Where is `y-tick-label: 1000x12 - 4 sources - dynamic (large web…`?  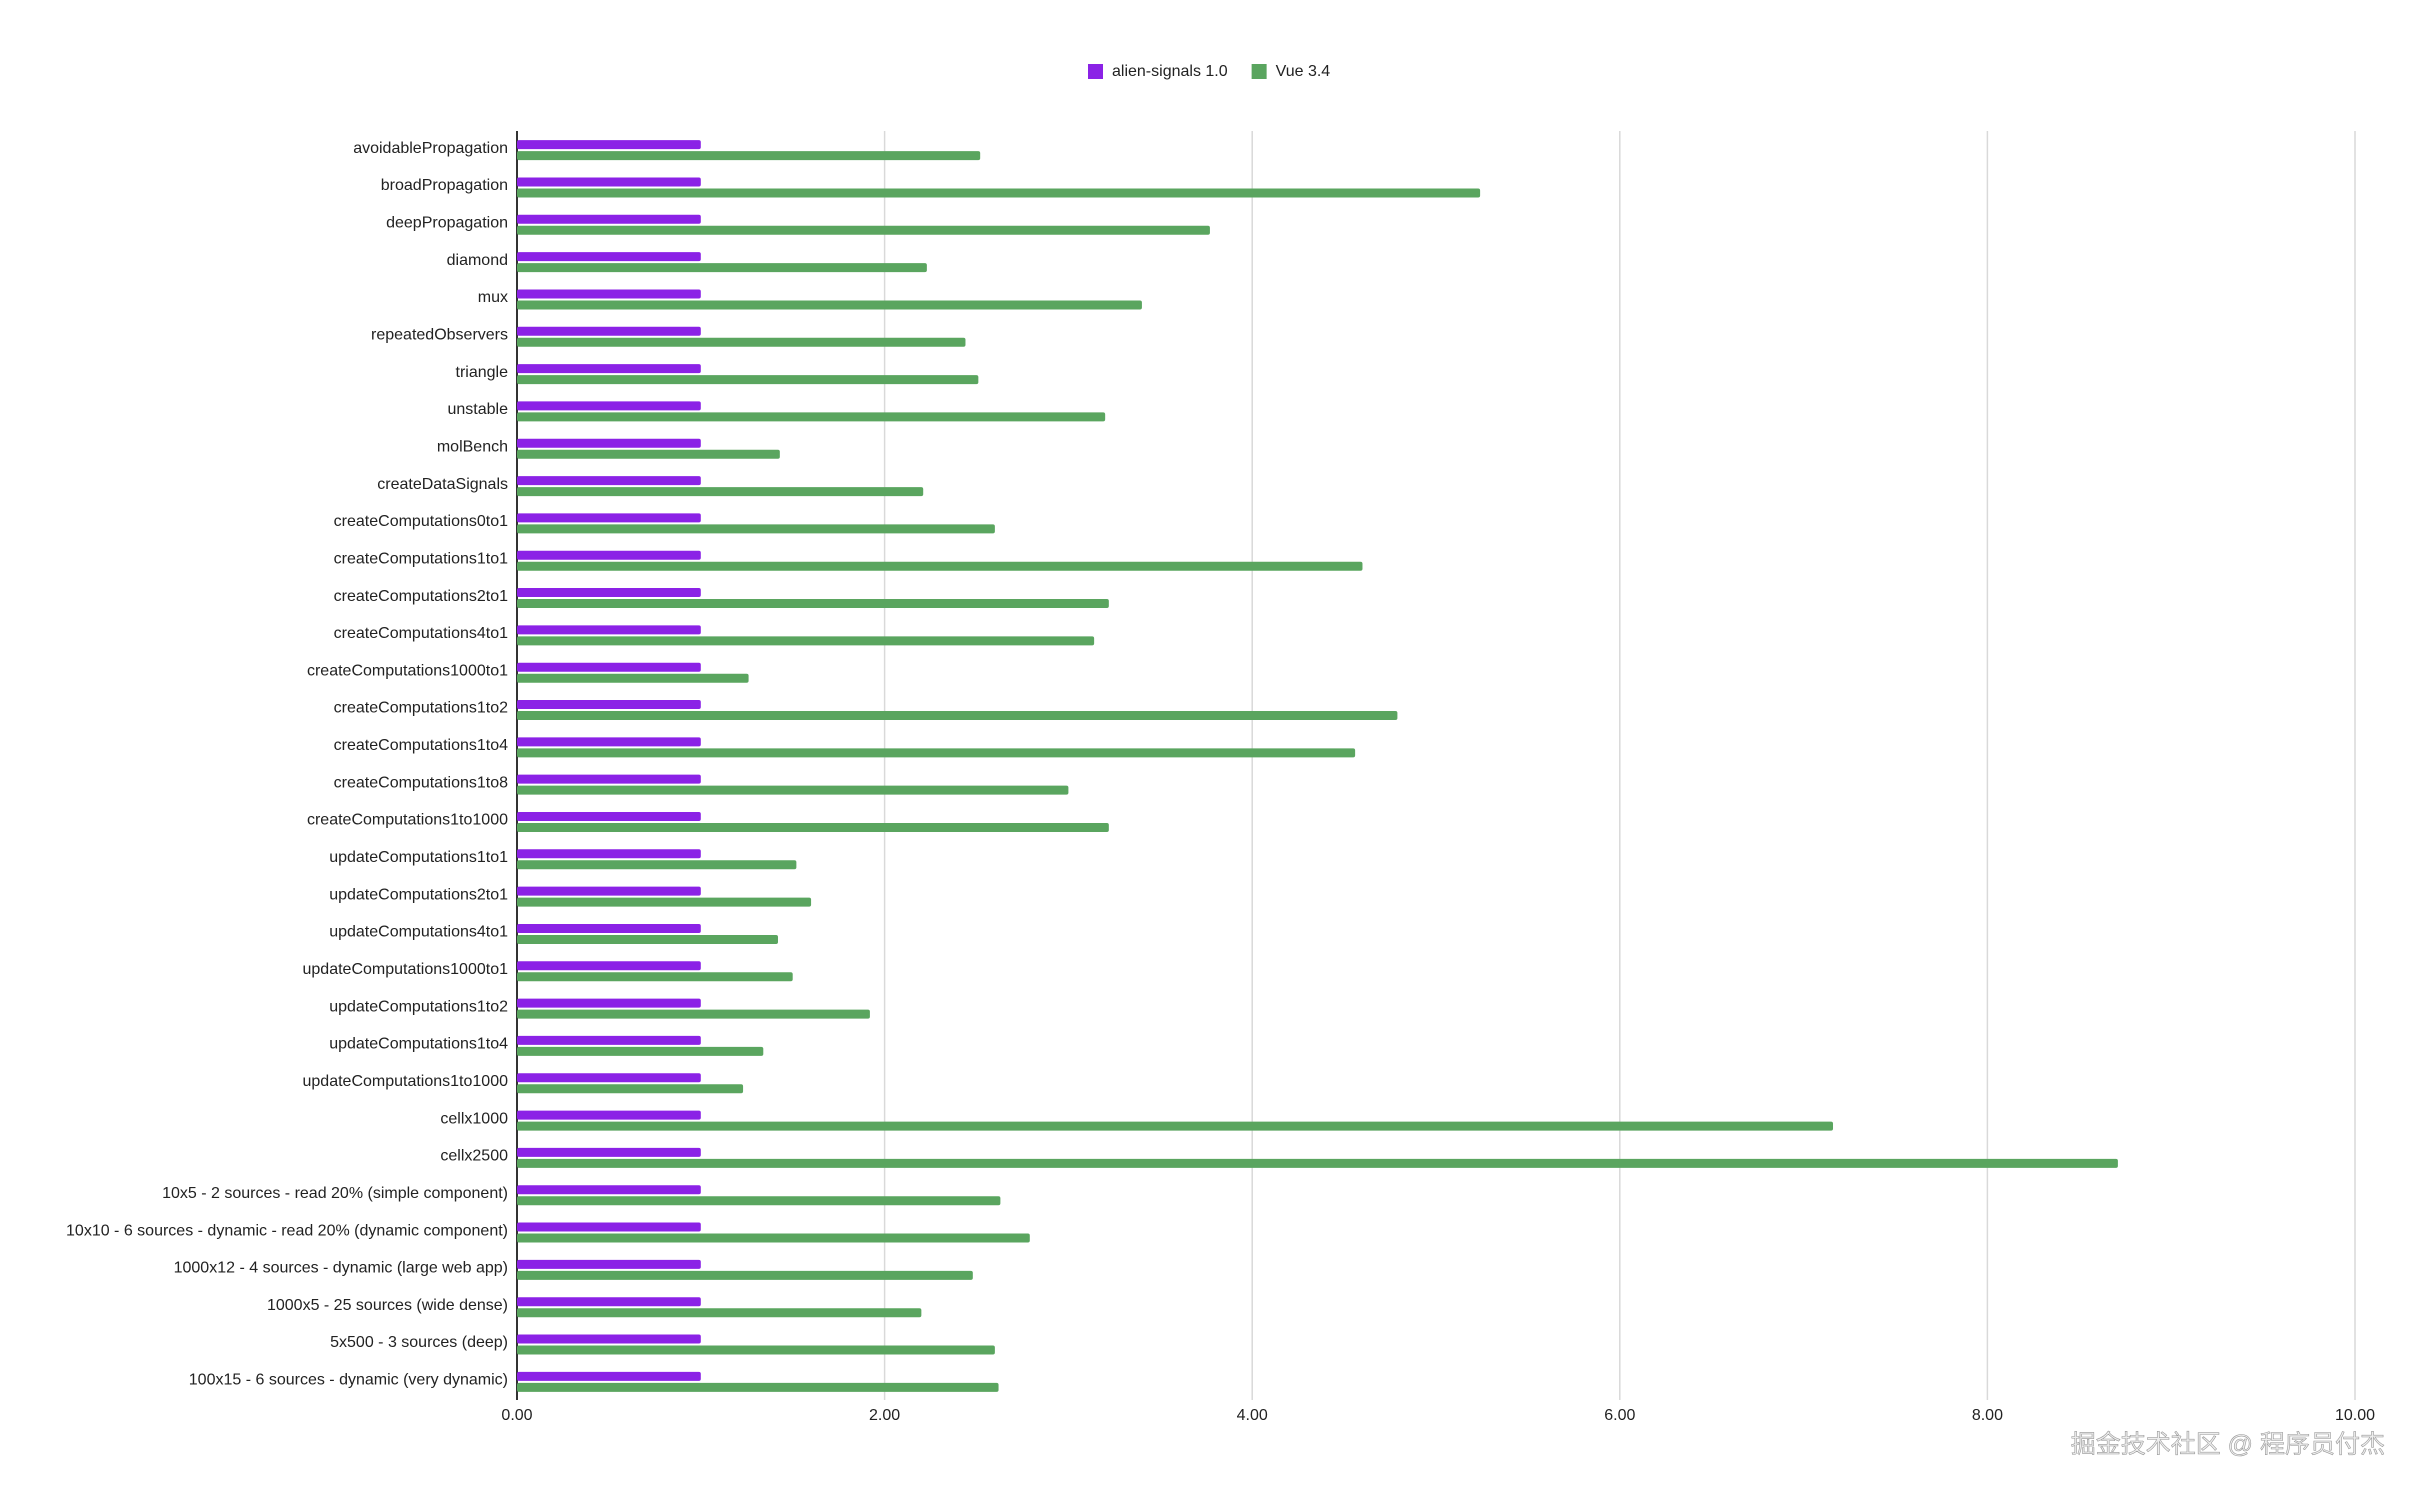 y-tick-label: 1000x12 - 4 sources - dynamic (large web… is located at coordinates (341, 1268).